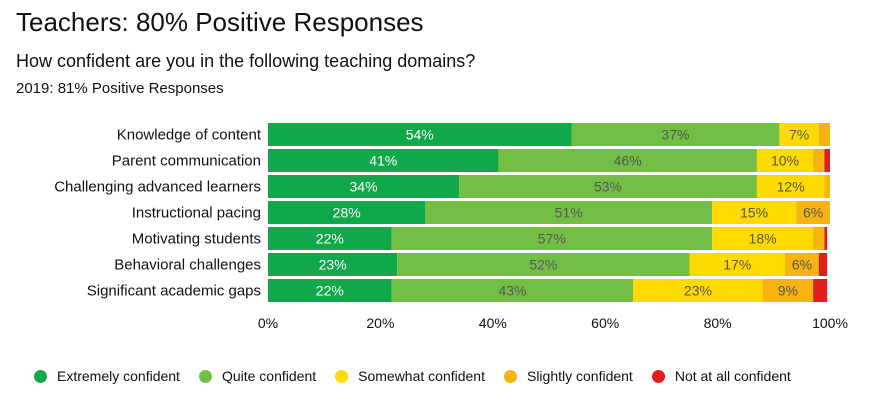  Describe the element at coordinates (493, 323) in the screenshot. I see `x-tick-label: 40%` at that location.